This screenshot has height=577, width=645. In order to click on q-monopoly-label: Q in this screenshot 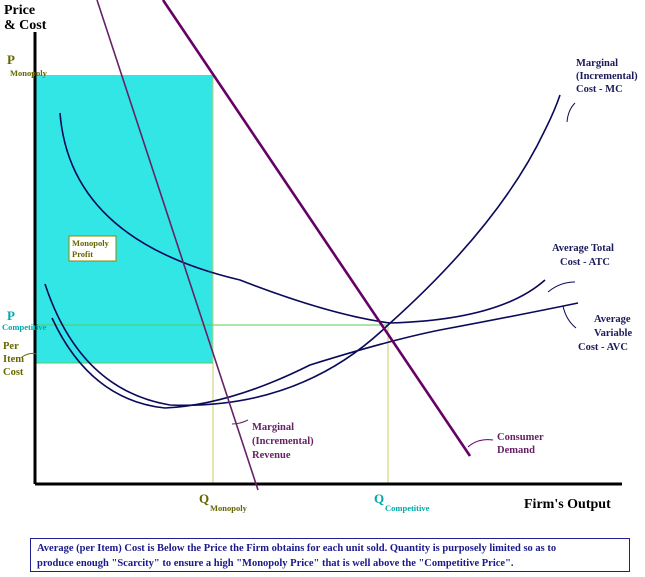, I will do `click(204, 498)`.